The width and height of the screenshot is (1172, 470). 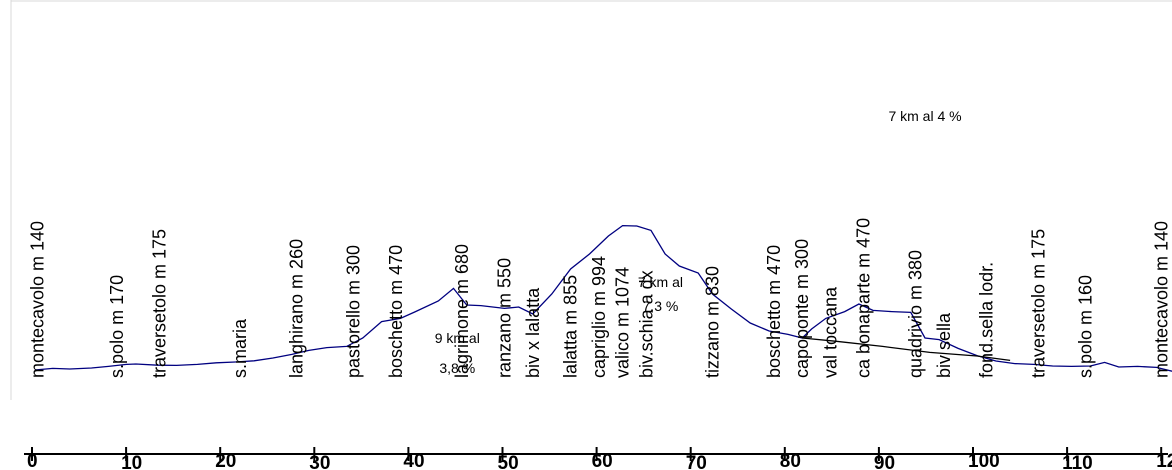 What do you see at coordinates (297, 308) in the screenshot?
I see `place-label: langhirano m 260` at bounding box center [297, 308].